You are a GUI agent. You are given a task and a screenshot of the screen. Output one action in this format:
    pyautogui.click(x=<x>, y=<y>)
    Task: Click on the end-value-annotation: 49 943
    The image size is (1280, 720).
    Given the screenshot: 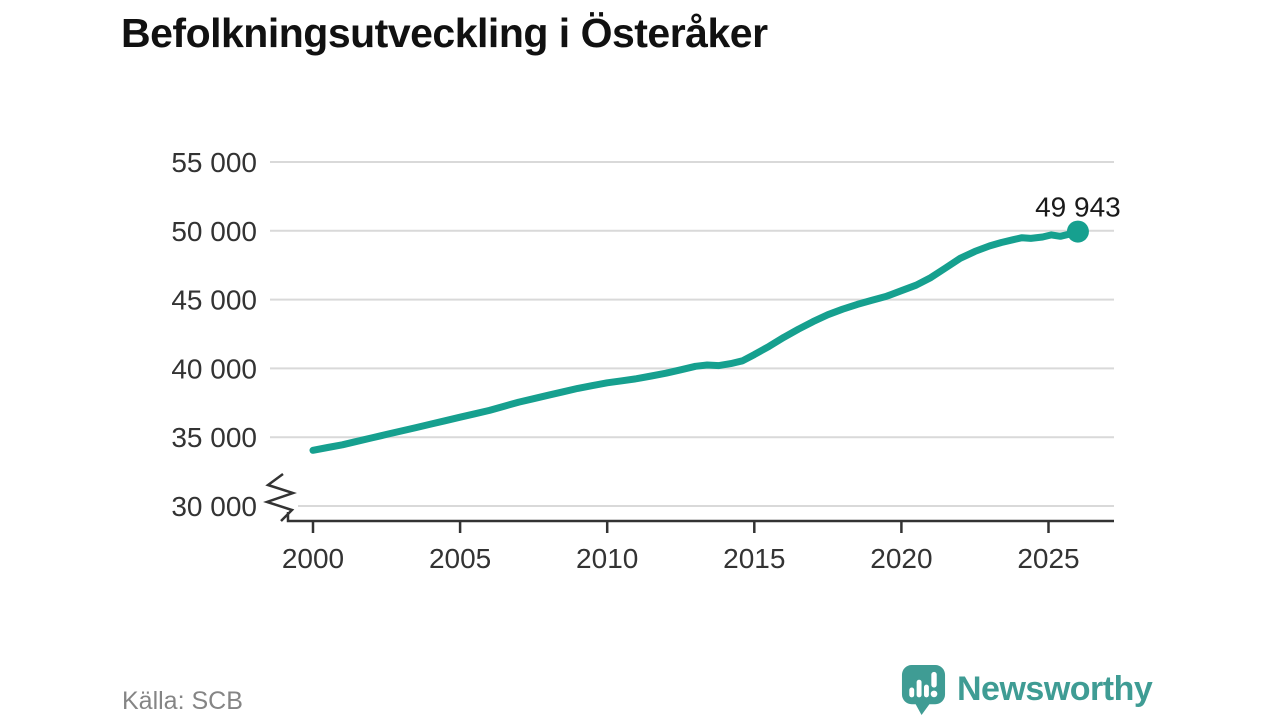 What is the action you would take?
    pyautogui.click(x=1078, y=207)
    